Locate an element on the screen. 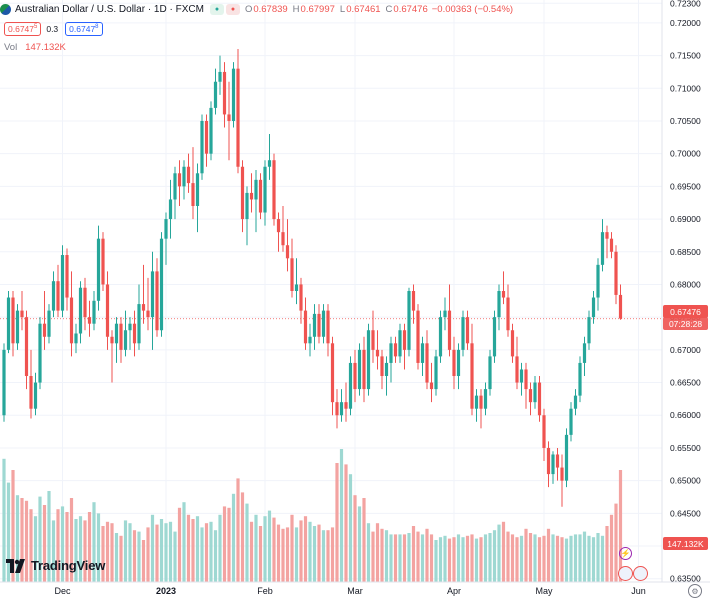  sell-button: 0.67475 is located at coordinates (23, 29).